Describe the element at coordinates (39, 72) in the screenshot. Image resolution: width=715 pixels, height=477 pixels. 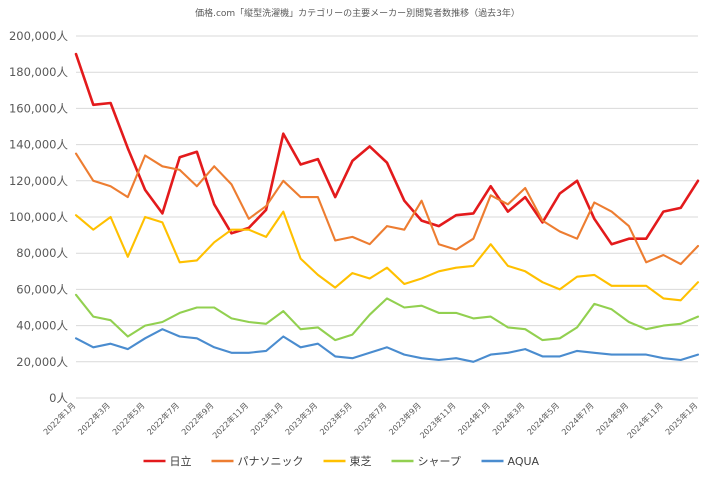
I see `y-tick-label: 180,000人` at that location.